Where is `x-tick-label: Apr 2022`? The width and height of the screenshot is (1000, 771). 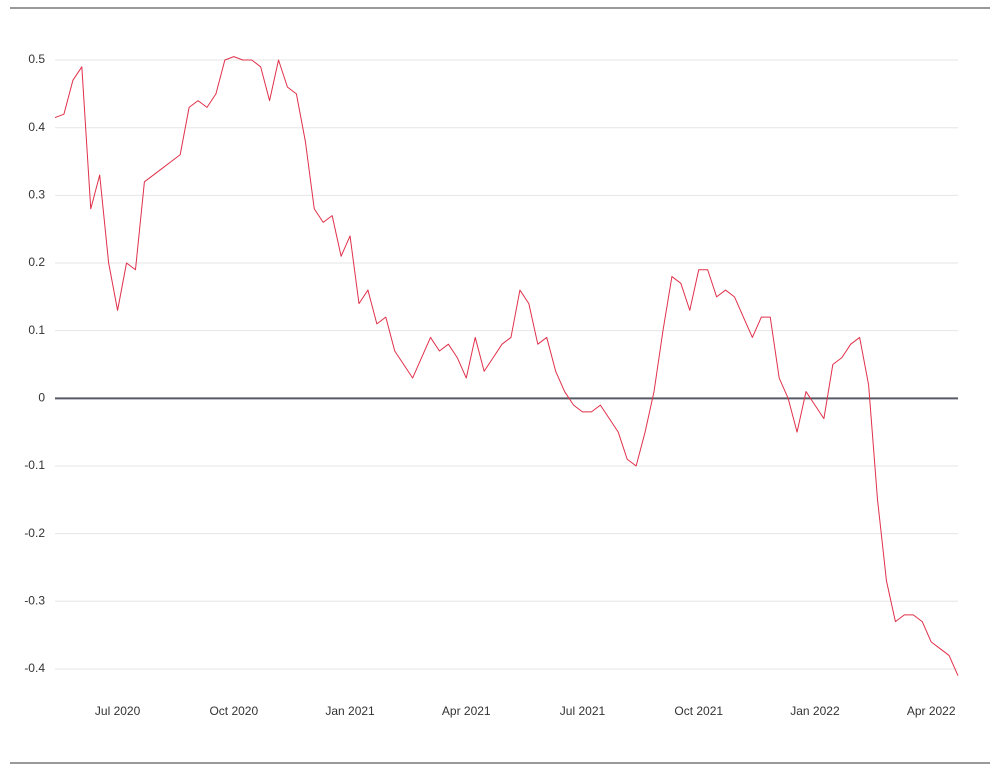
x-tick-label: Apr 2022 is located at coordinates (931, 711).